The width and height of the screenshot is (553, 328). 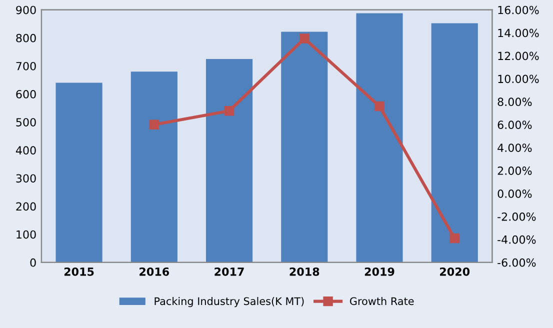 What do you see at coordinates (229, 271) in the screenshot?
I see `x-tick-label: 2017` at bounding box center [229, 271].